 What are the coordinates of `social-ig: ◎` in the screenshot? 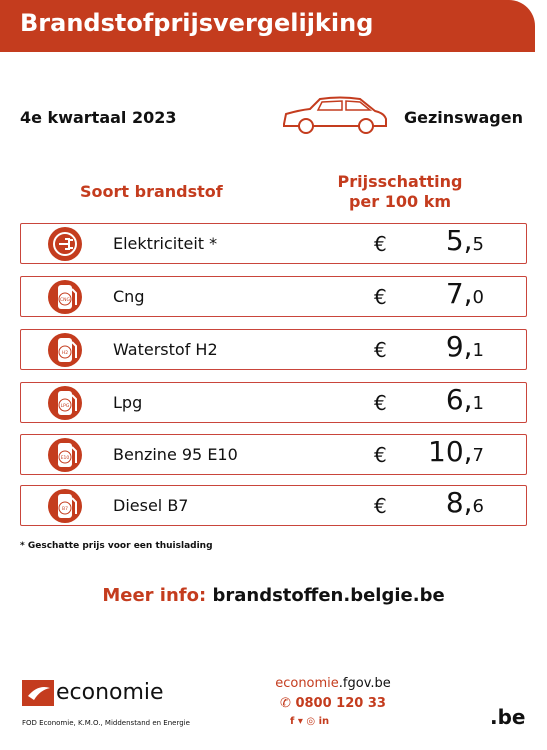 It's located at (311, 721).